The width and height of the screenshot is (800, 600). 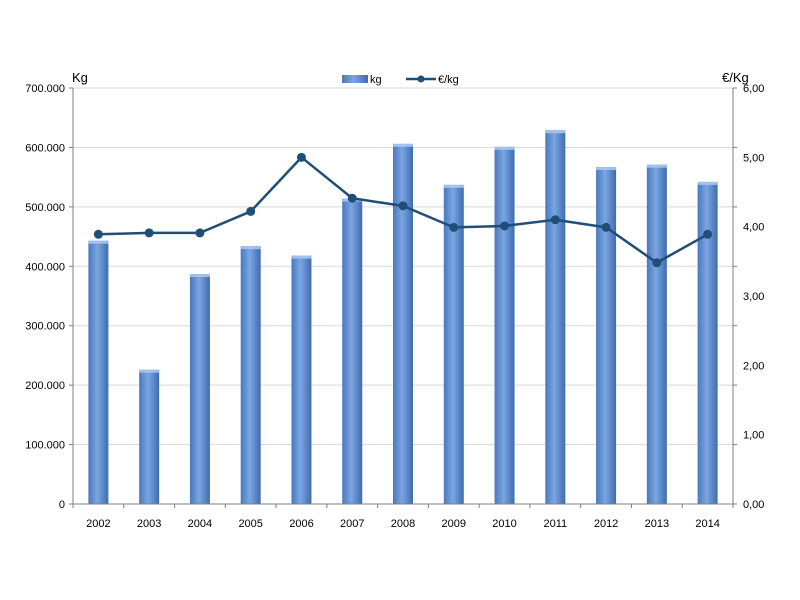 I want to click on legend-swatch-kg, so click(x=355, y=79).